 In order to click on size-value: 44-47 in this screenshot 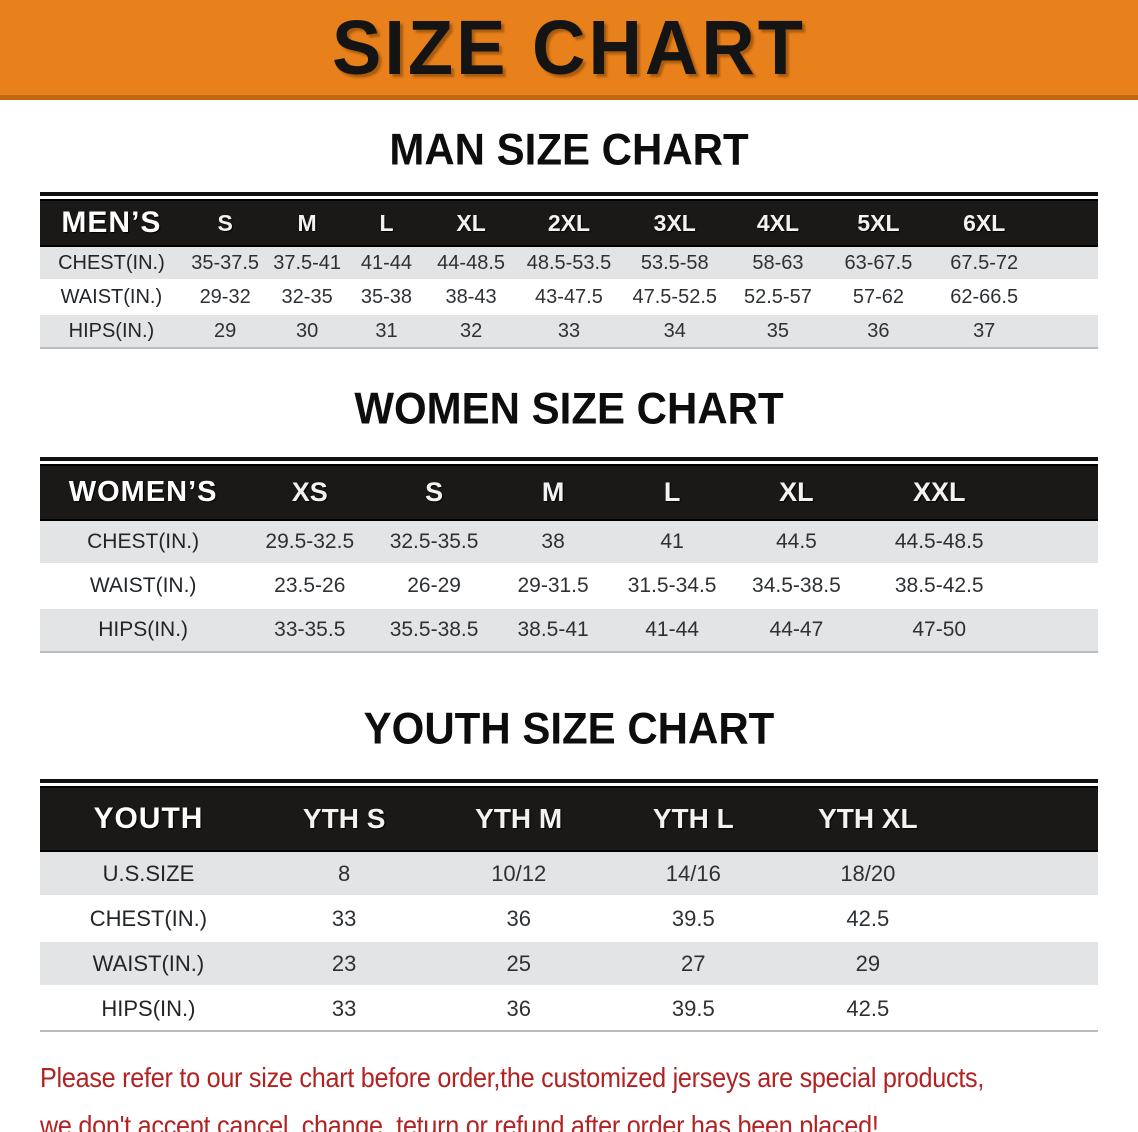, I will do `click(796, 630)`.